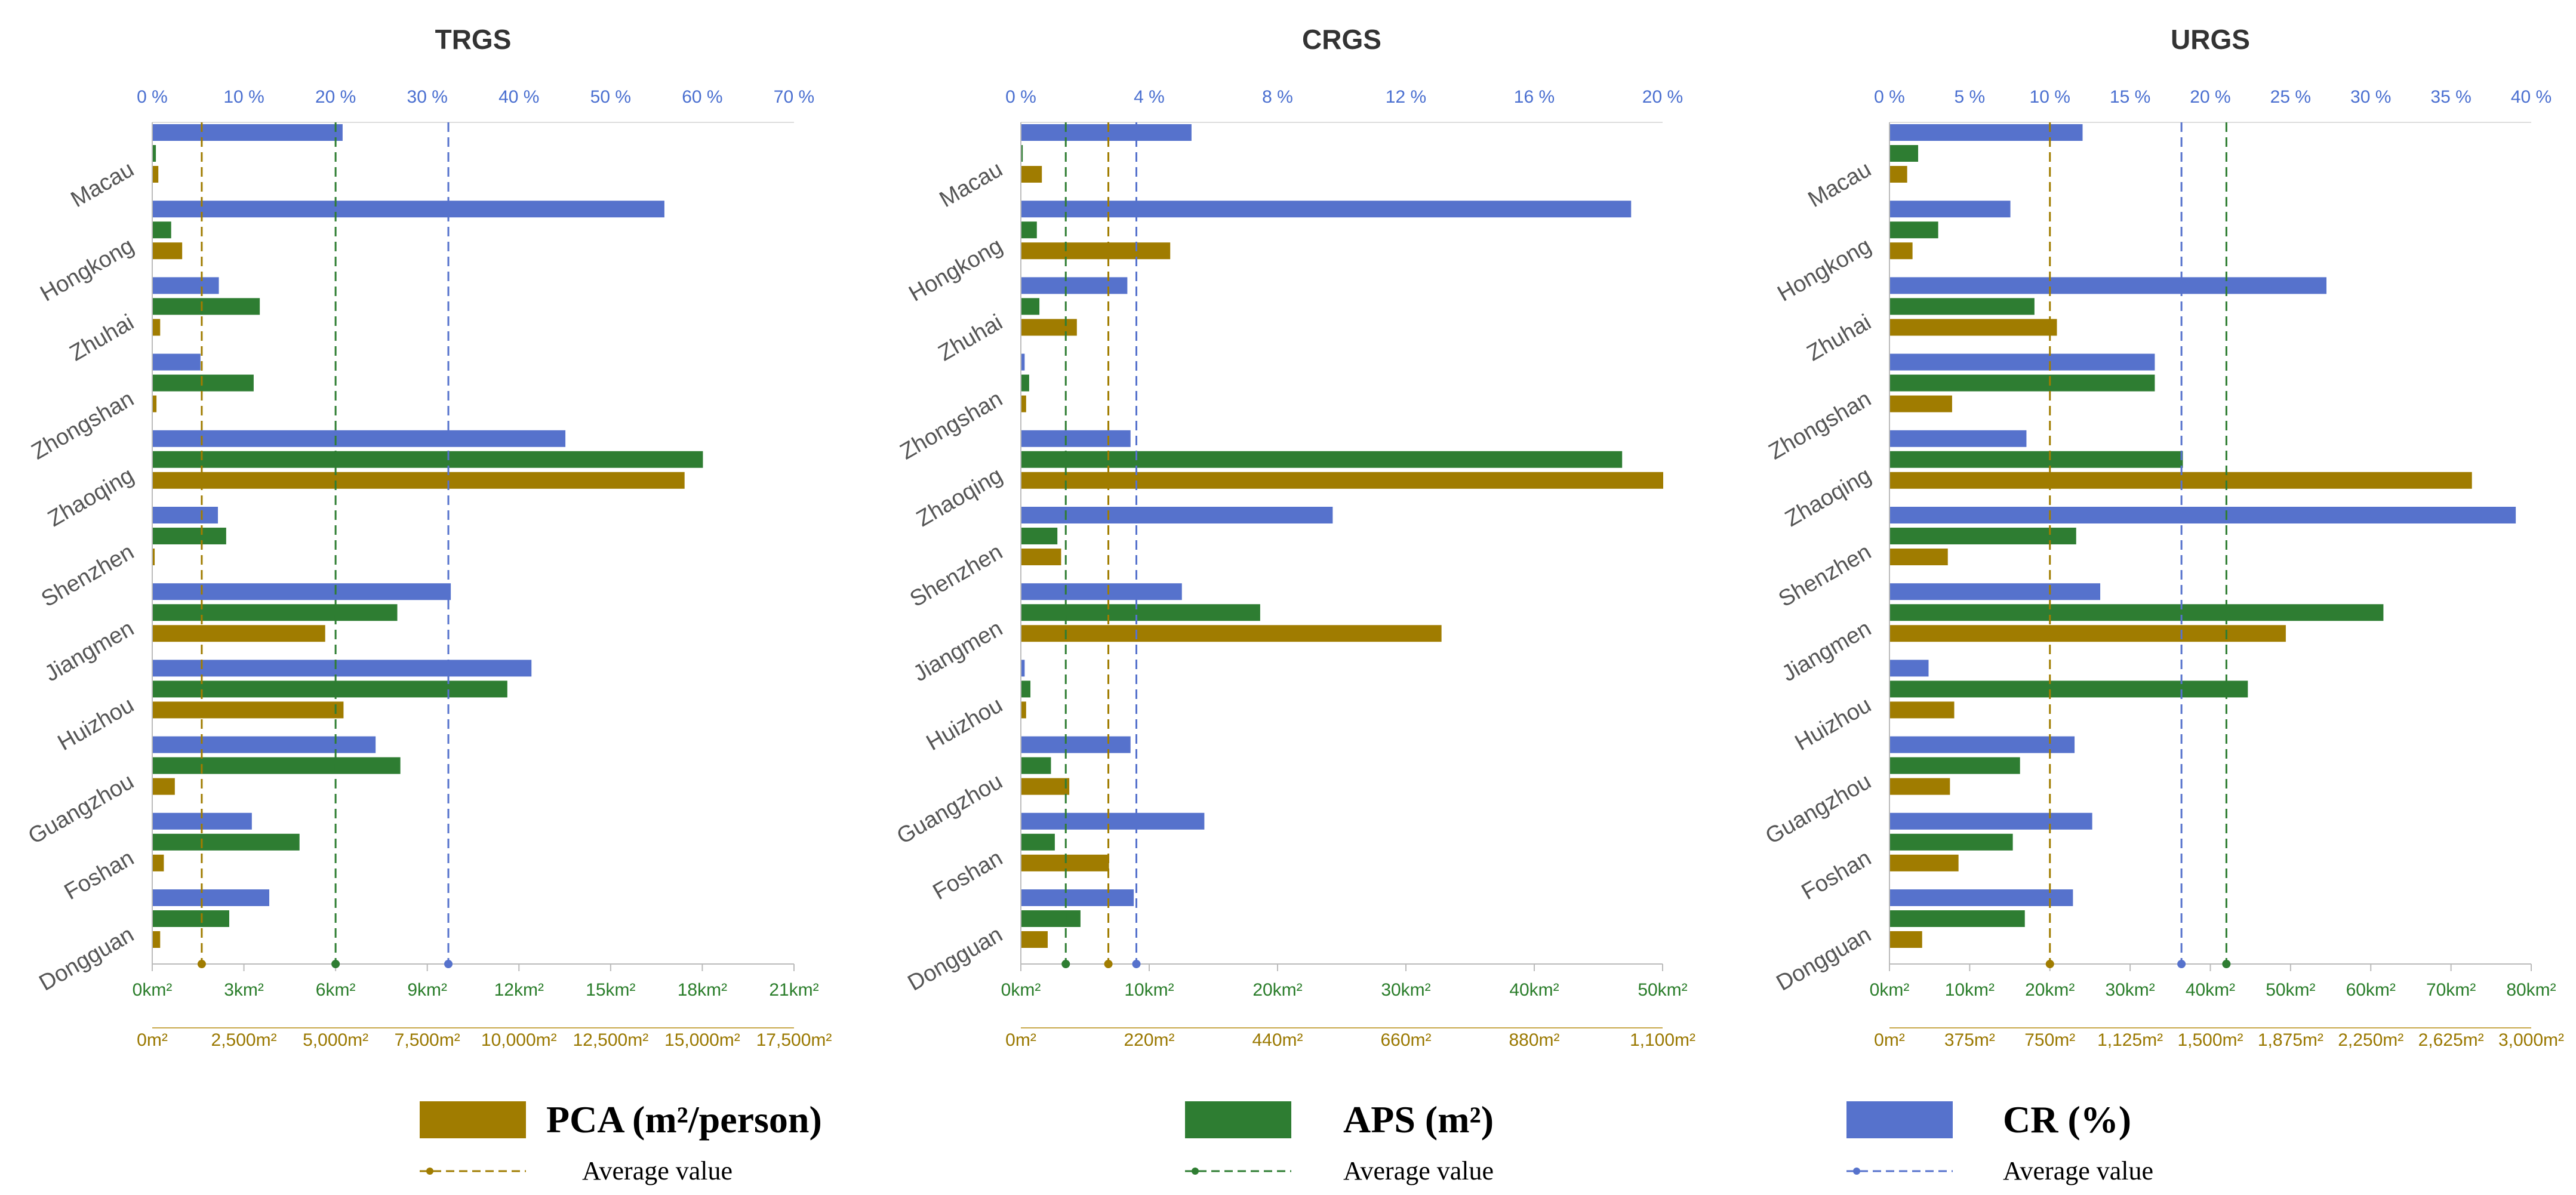 The width and height of the screenshot is (2576, 1195). Describe the element at coordinates (2130, 97) in the screenshot. I see `tick-label-cr: 15 %` at that location.